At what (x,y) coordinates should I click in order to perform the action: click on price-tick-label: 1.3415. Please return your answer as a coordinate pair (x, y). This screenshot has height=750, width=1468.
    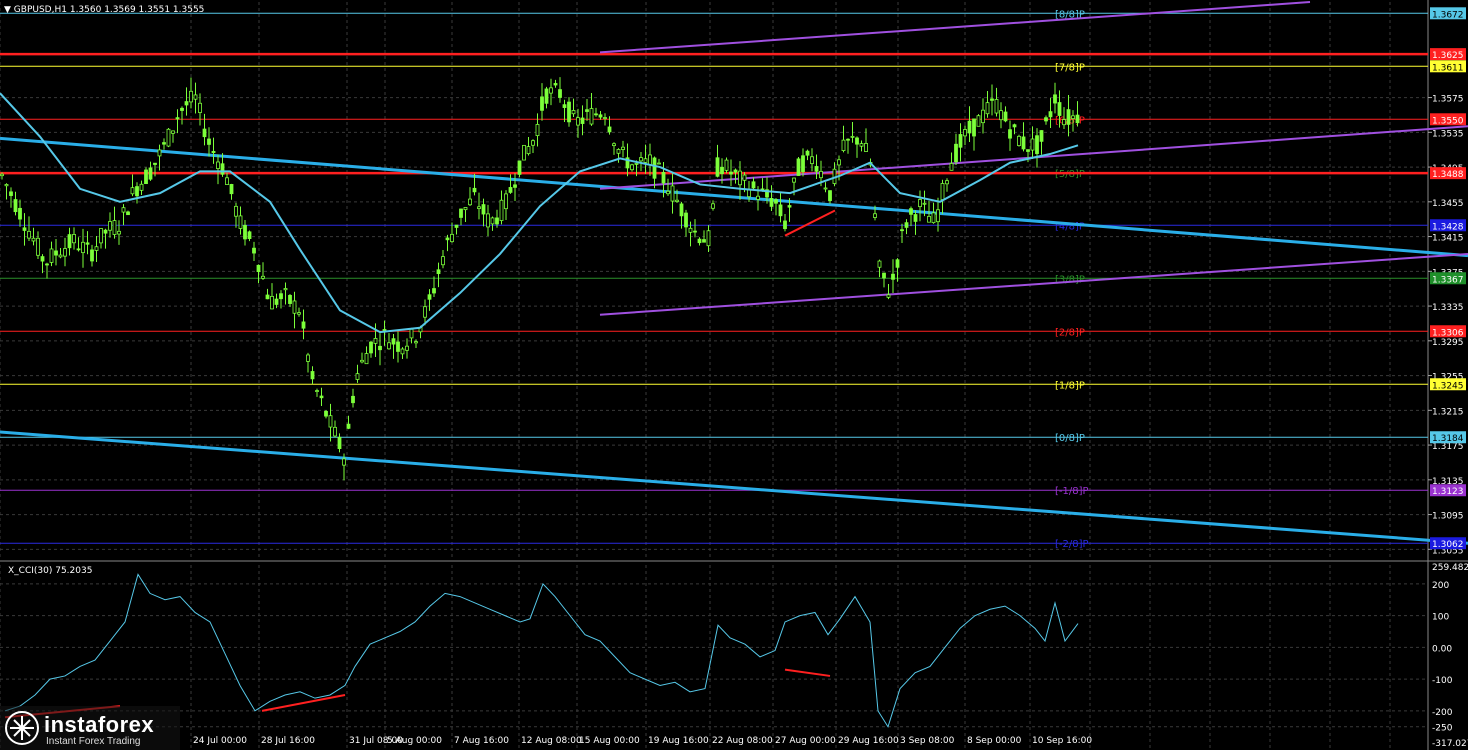
    Looking at the image, I should click on (1448, 239).